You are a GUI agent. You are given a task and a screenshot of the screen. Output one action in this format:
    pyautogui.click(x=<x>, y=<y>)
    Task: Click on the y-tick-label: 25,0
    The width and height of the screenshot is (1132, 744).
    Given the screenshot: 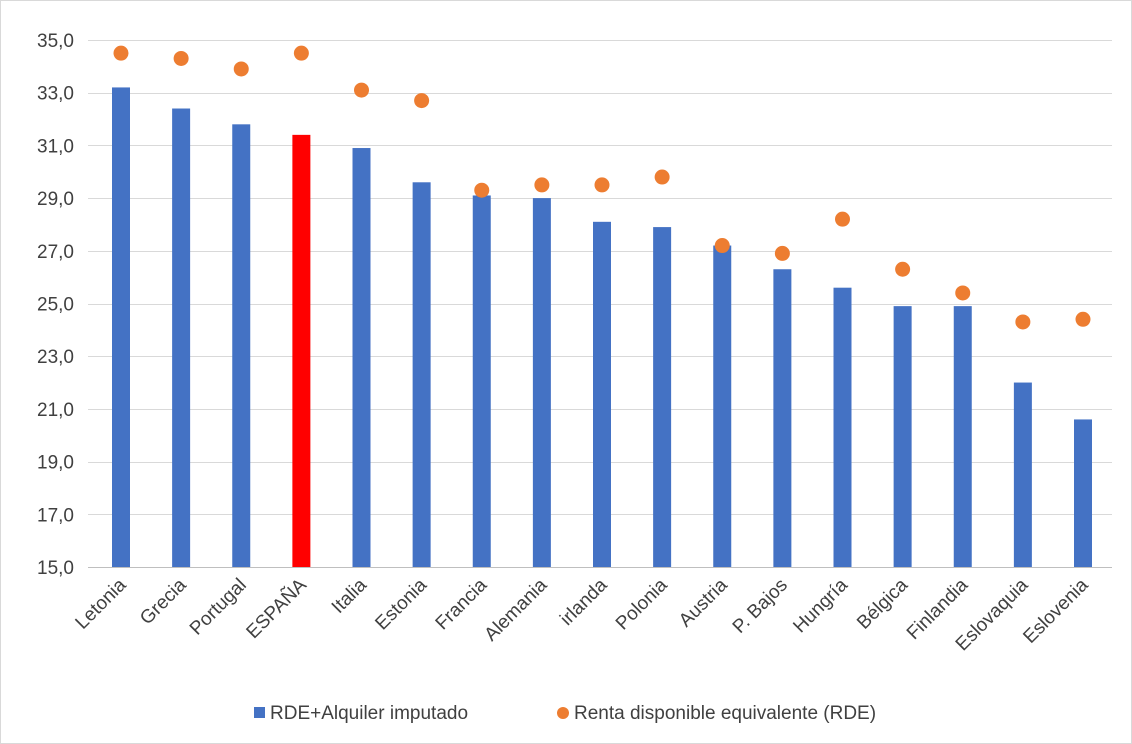 What is the action you would take?
    pyautogui.click(x=55, y=305)
    